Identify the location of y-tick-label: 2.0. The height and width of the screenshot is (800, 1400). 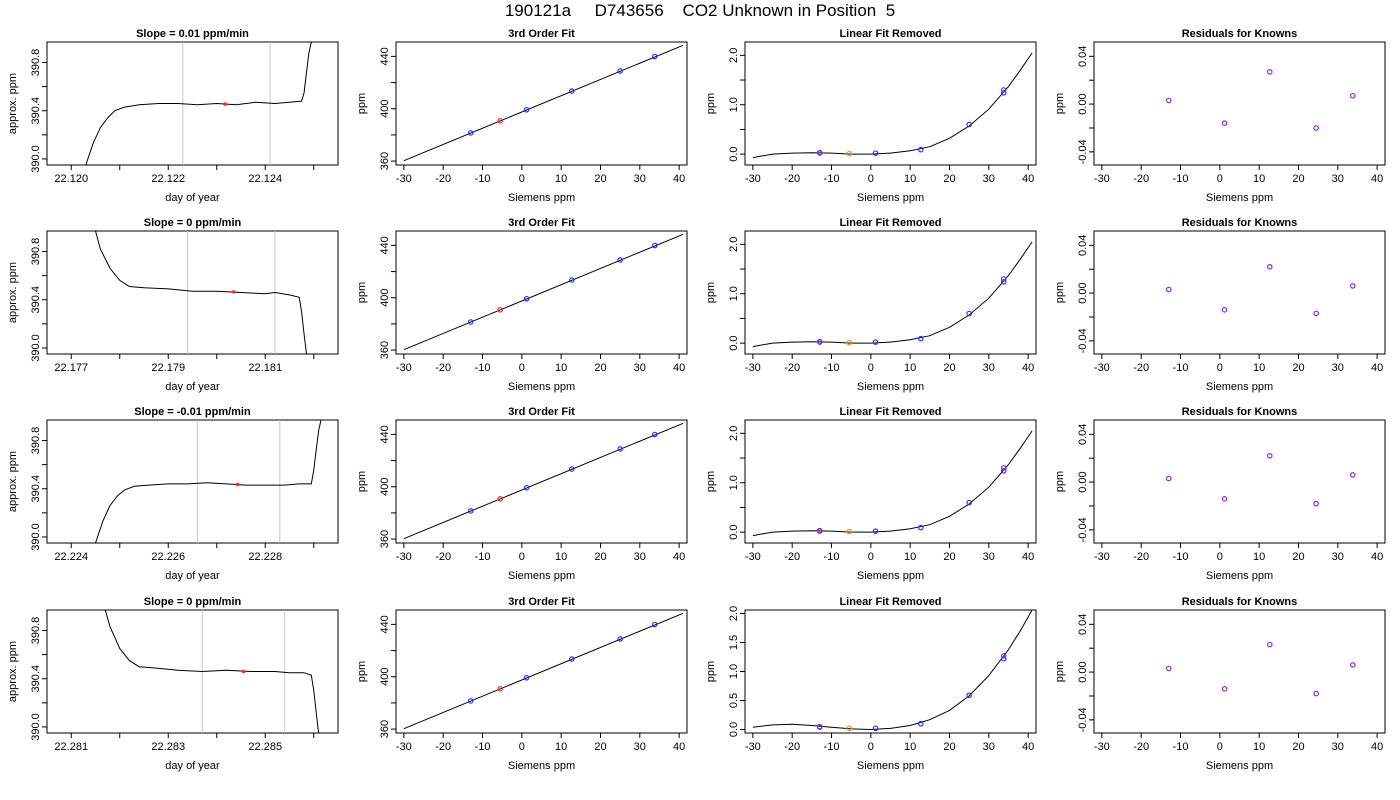
(734, 55).